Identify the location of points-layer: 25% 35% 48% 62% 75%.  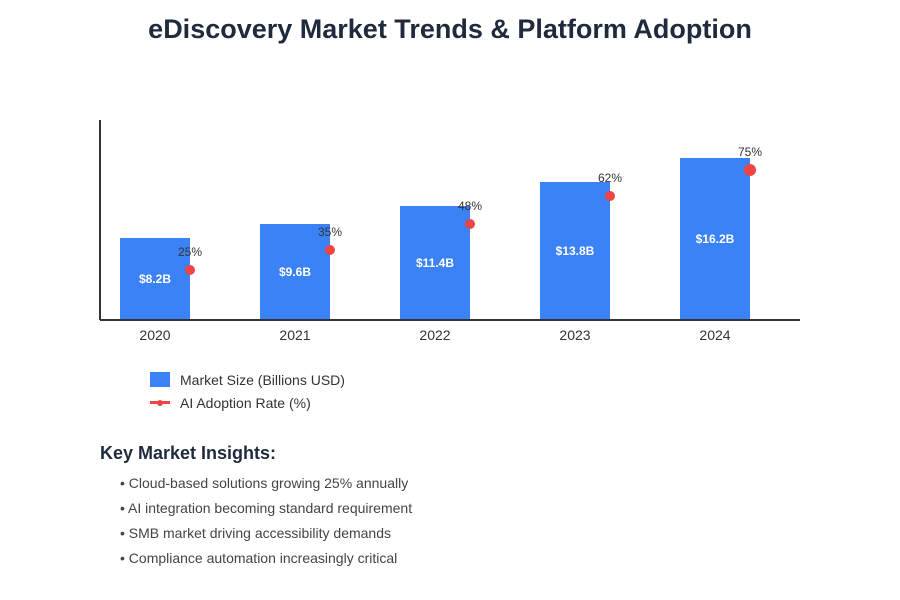
(470, 210).